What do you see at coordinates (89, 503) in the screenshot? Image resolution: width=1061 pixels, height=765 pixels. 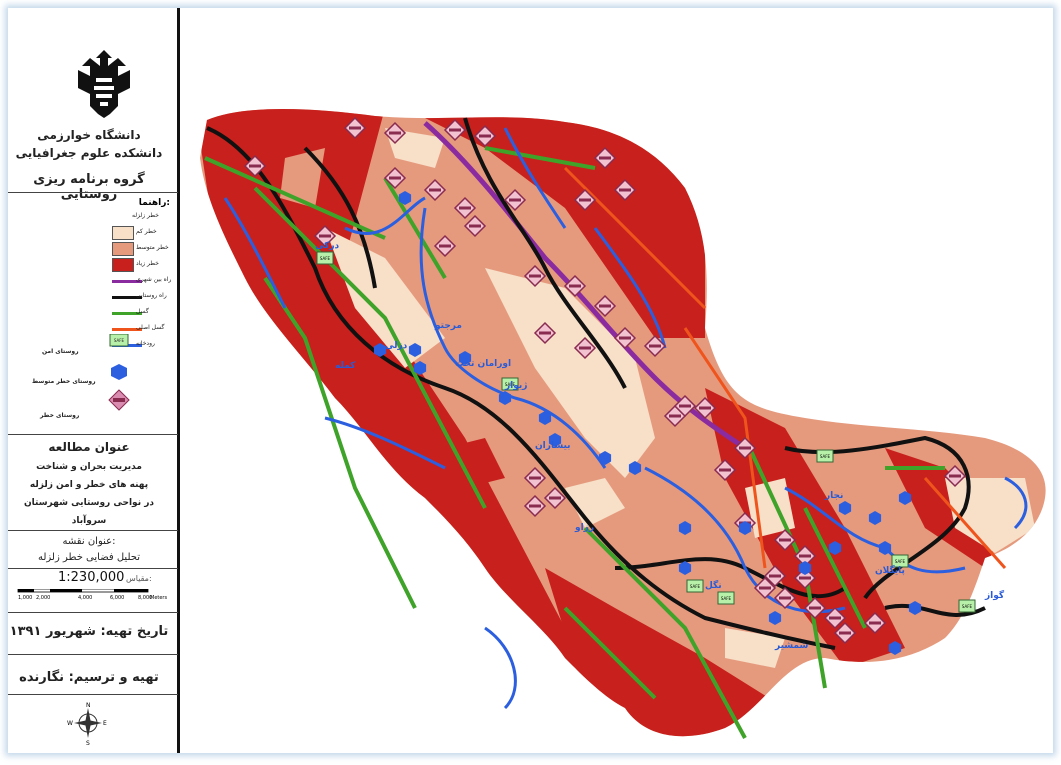 I see `study-line: در نواحی روستایی شهرستان` at bounding box center [89, 503].